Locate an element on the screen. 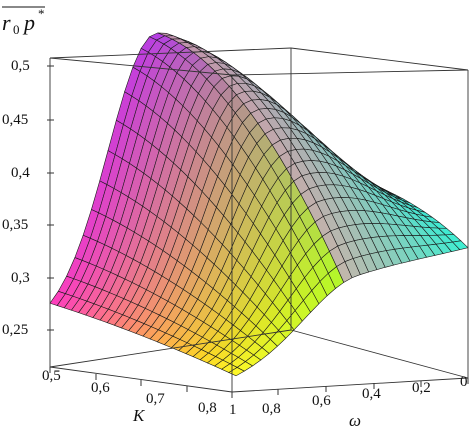 This screenshot has width=470, height=431. z-axis-title-p: p is located at coordinates (28, 22).